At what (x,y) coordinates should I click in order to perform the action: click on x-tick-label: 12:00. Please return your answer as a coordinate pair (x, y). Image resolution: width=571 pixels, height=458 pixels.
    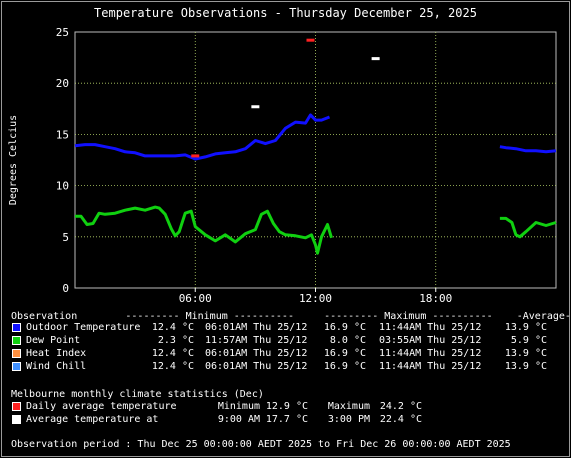
    Looking at the image, I should click on (315, 298).